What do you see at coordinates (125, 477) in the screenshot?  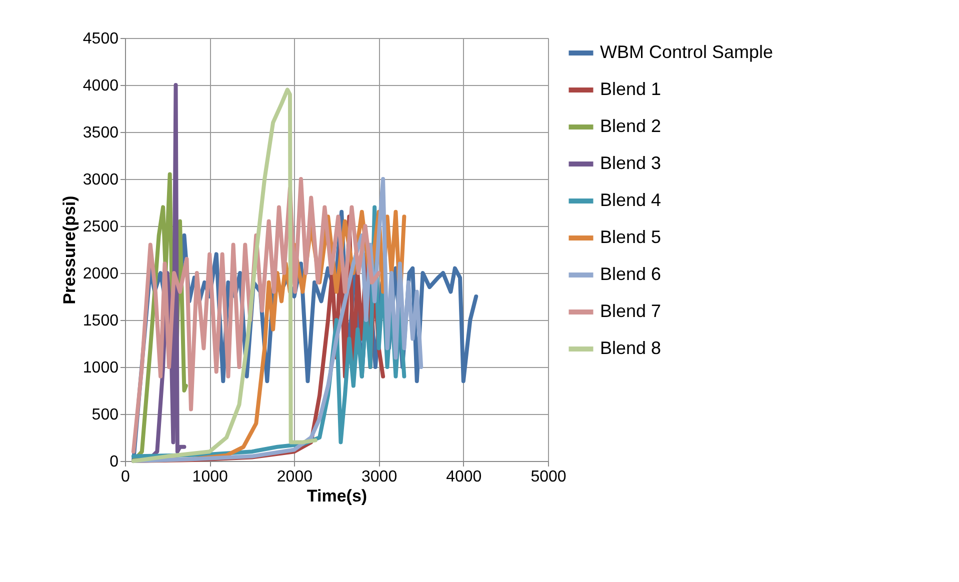 I see `x-tick-label: 0` at bounding box center [125, 477].